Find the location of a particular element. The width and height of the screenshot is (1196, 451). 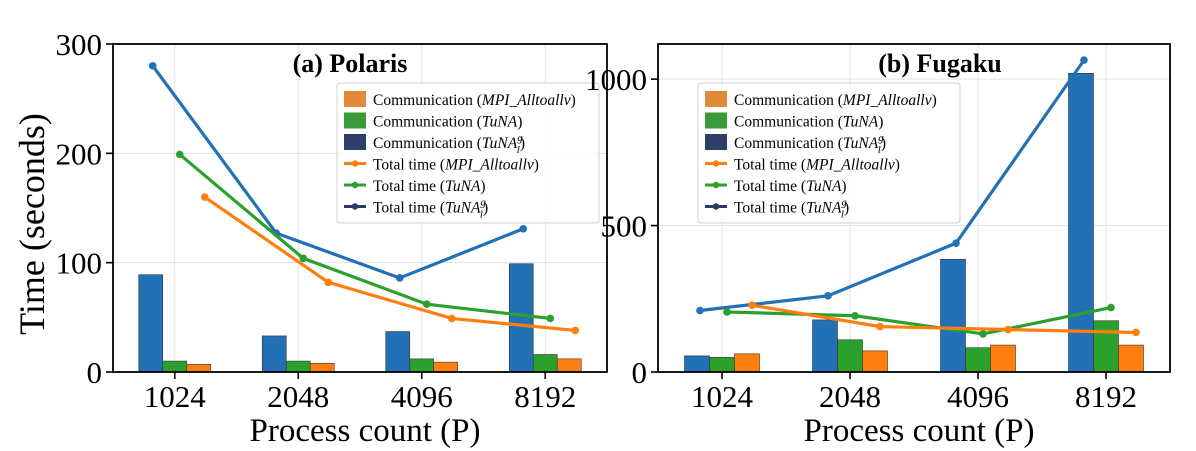

legend-label: Communication (TuNA) is located at coordinates (808, 122).